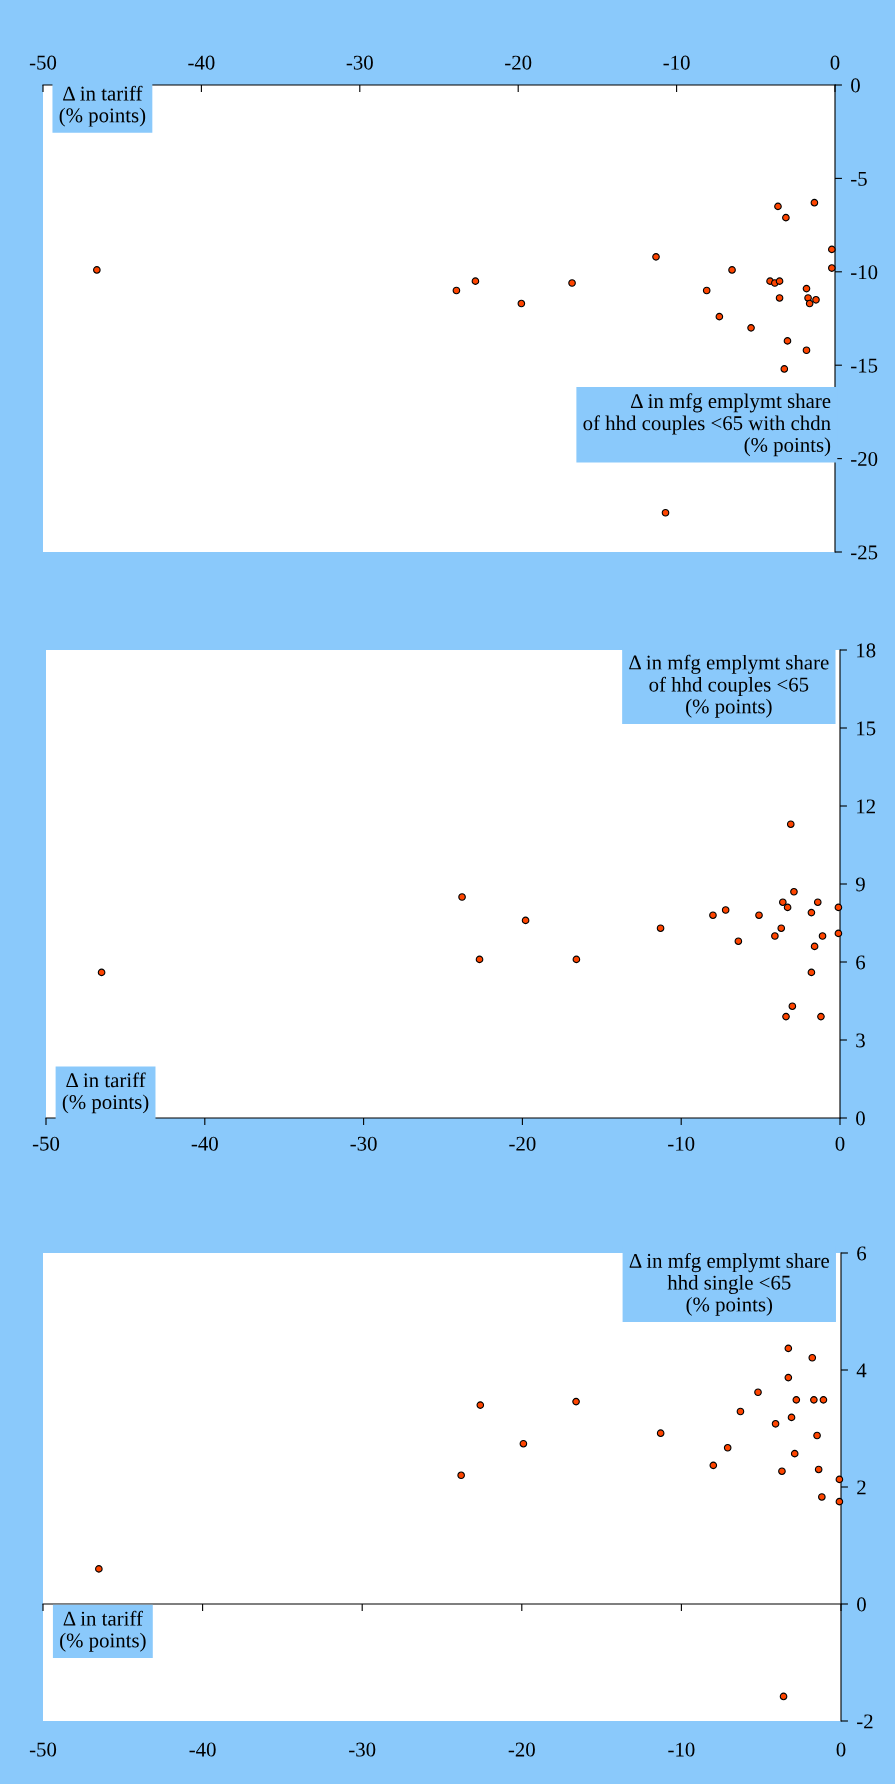 The image size is (895, 1784). Describe the element at coordinates (729, 1284) in the screenshot. I see `y-axis-title: Δ in mfg emplymt share hhd single <65 (% points)` at that location.